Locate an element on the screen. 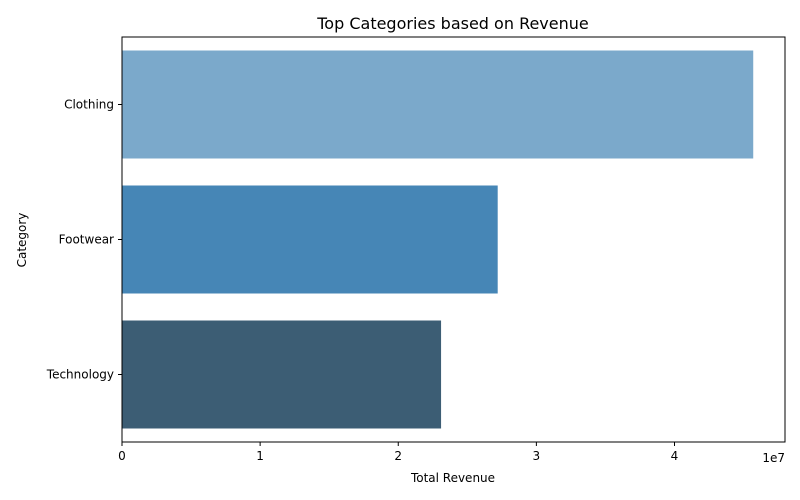 Image resolution: width=800 pixels, height=500 pixels. x-axis-ticks: 0 1 2 3 4 is located at coordinates (398, 452).